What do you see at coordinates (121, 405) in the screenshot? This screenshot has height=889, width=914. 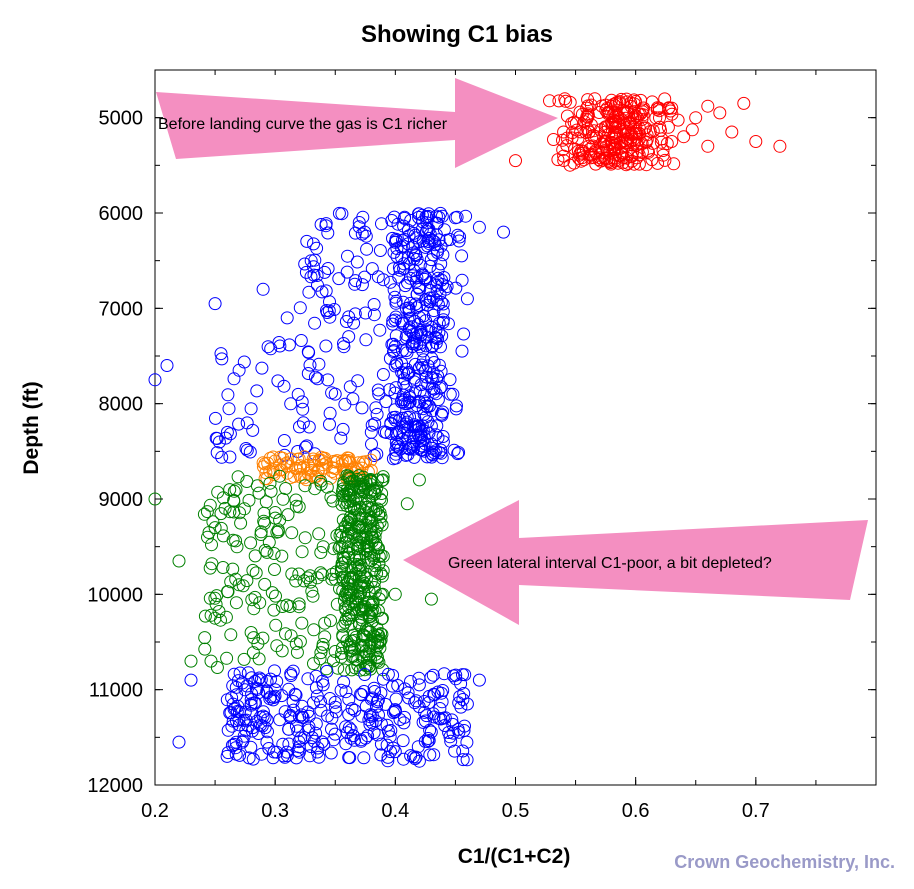 I see `y-tick-label: 8000` at bounding box center [121, 405].